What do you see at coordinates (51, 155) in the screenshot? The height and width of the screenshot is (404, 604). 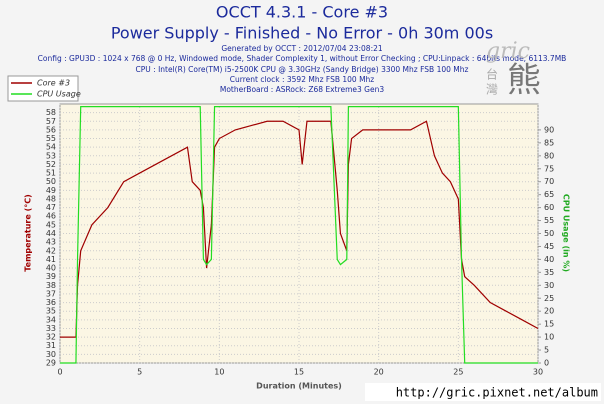 I see `y-tick-label: 53` at bounding box center [51, 155].